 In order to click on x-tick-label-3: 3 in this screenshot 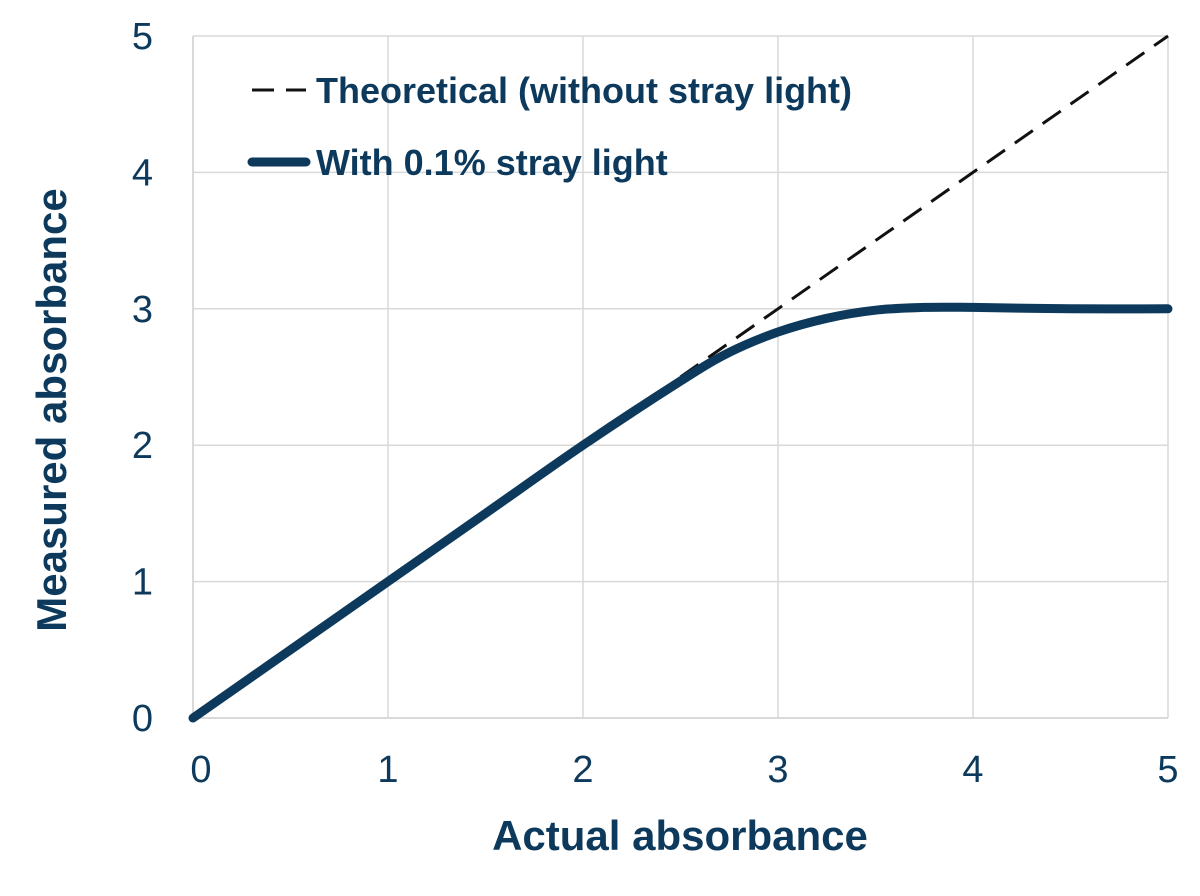, I will do `click(777, 770)`.